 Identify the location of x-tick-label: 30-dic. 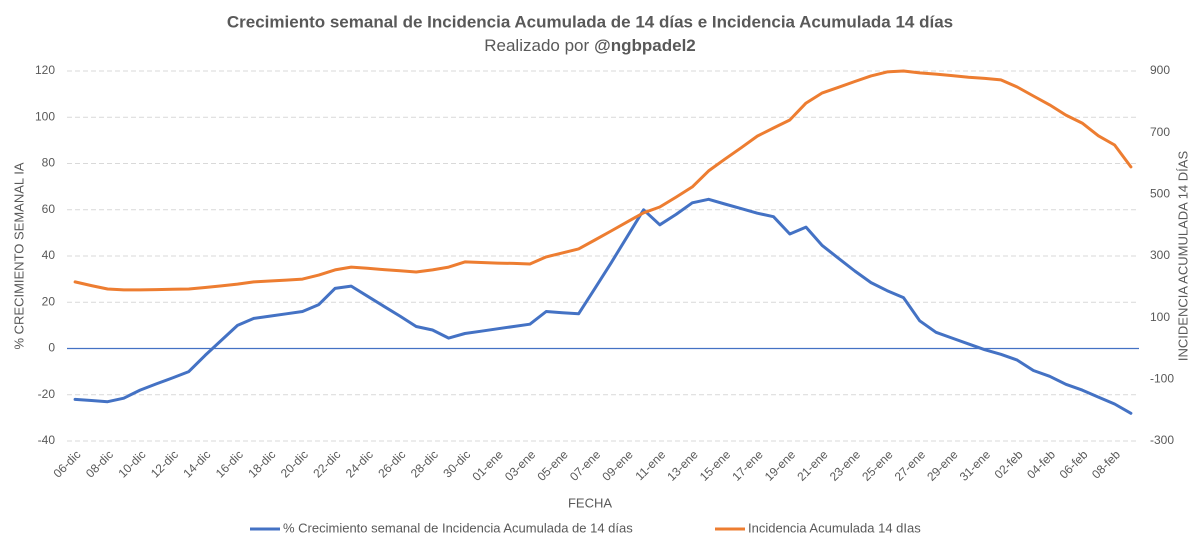
(456, 463).